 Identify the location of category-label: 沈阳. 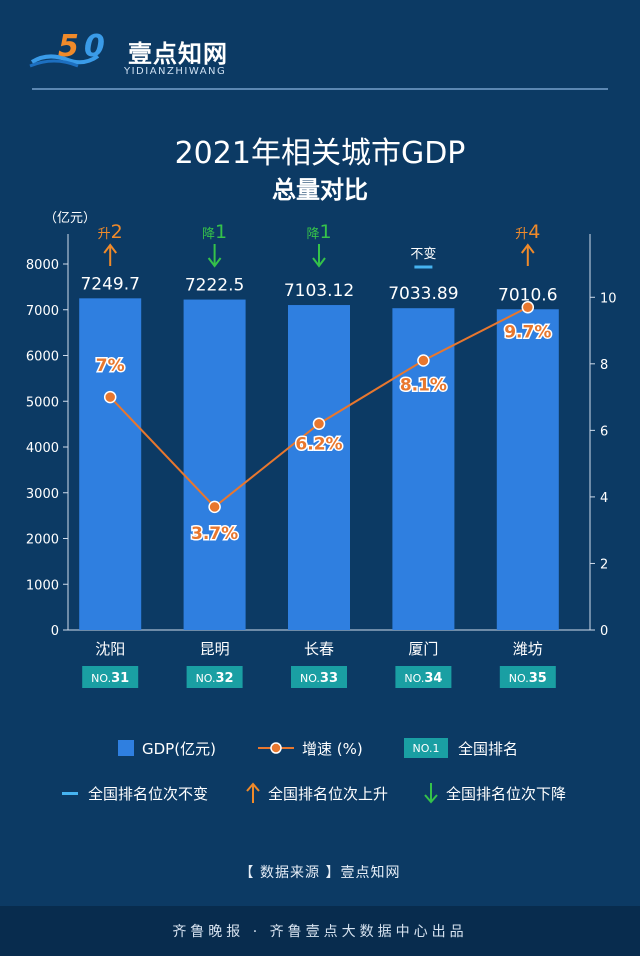
(110, 649).